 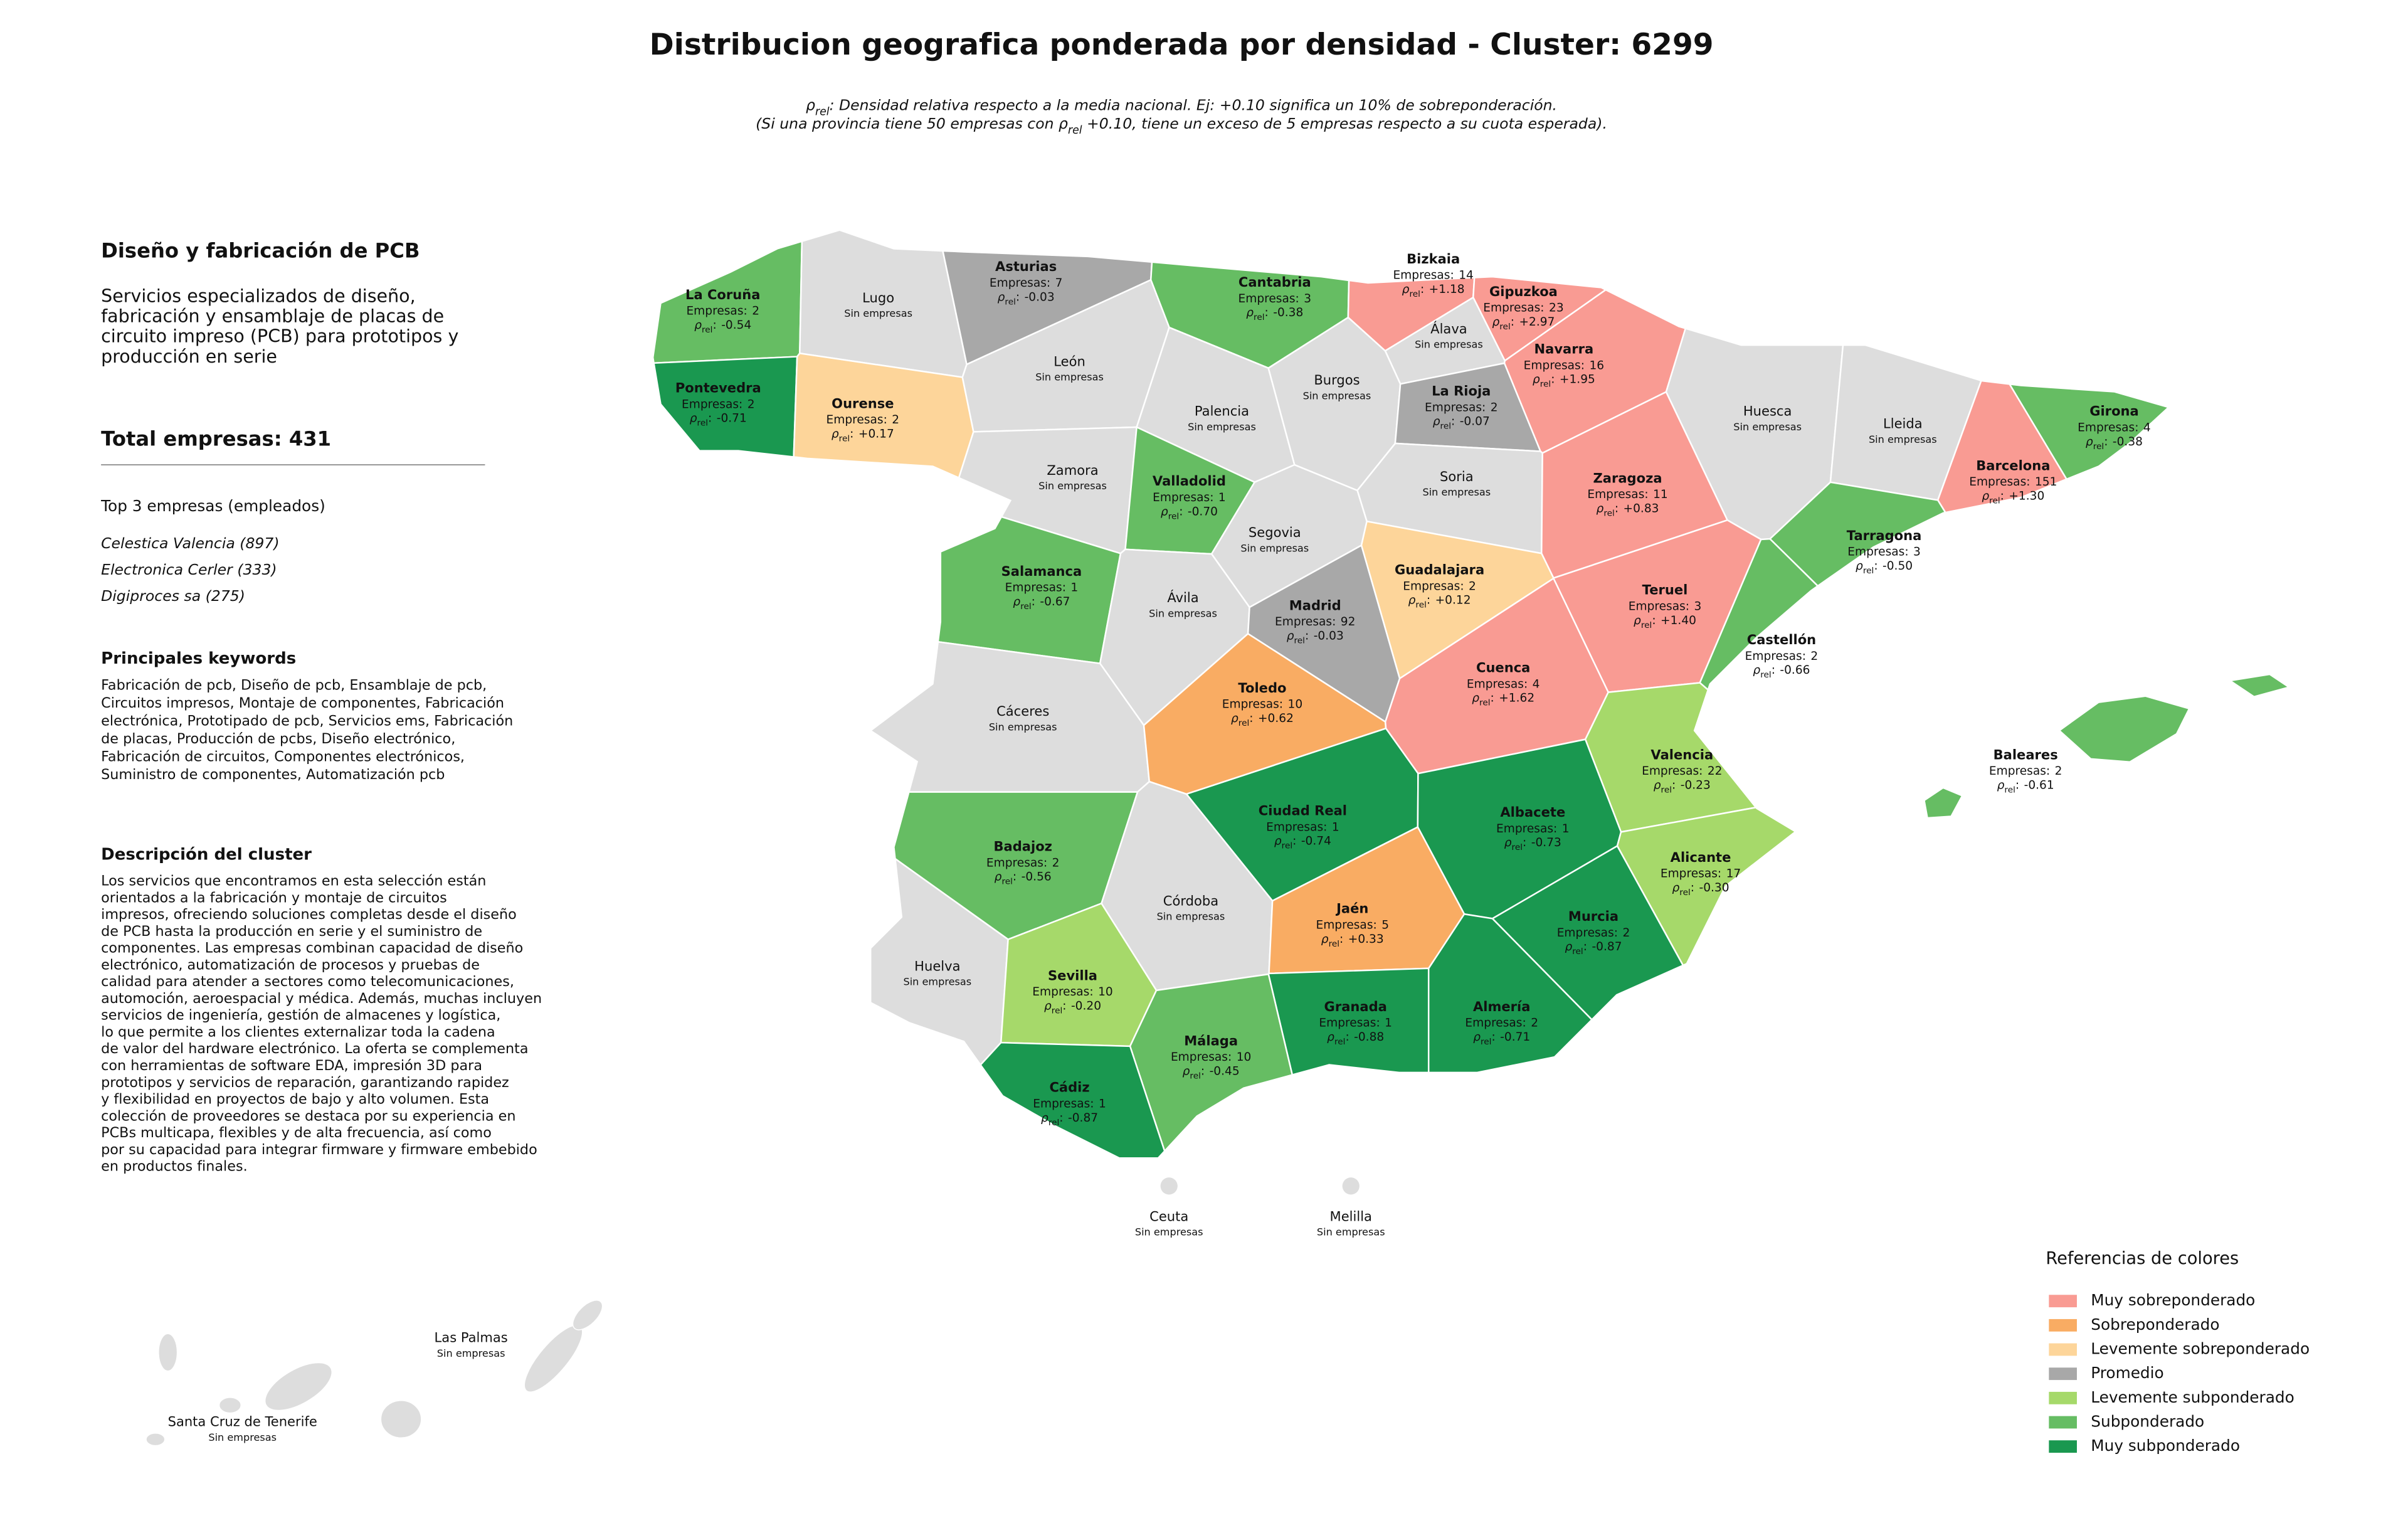 I want to click on province-rho: ρrel: -0.23, so click(x=1683, y=786).